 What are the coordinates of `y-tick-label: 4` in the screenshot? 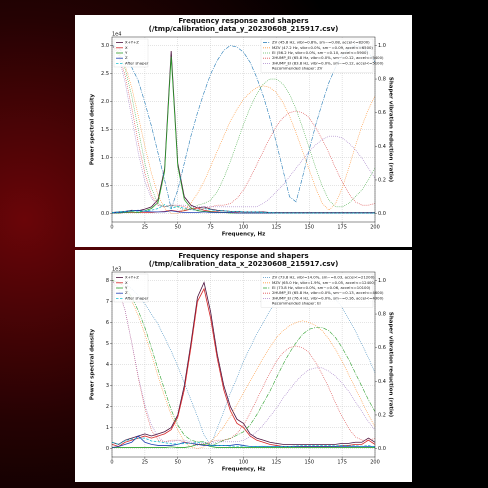 It's located at (107, 365).